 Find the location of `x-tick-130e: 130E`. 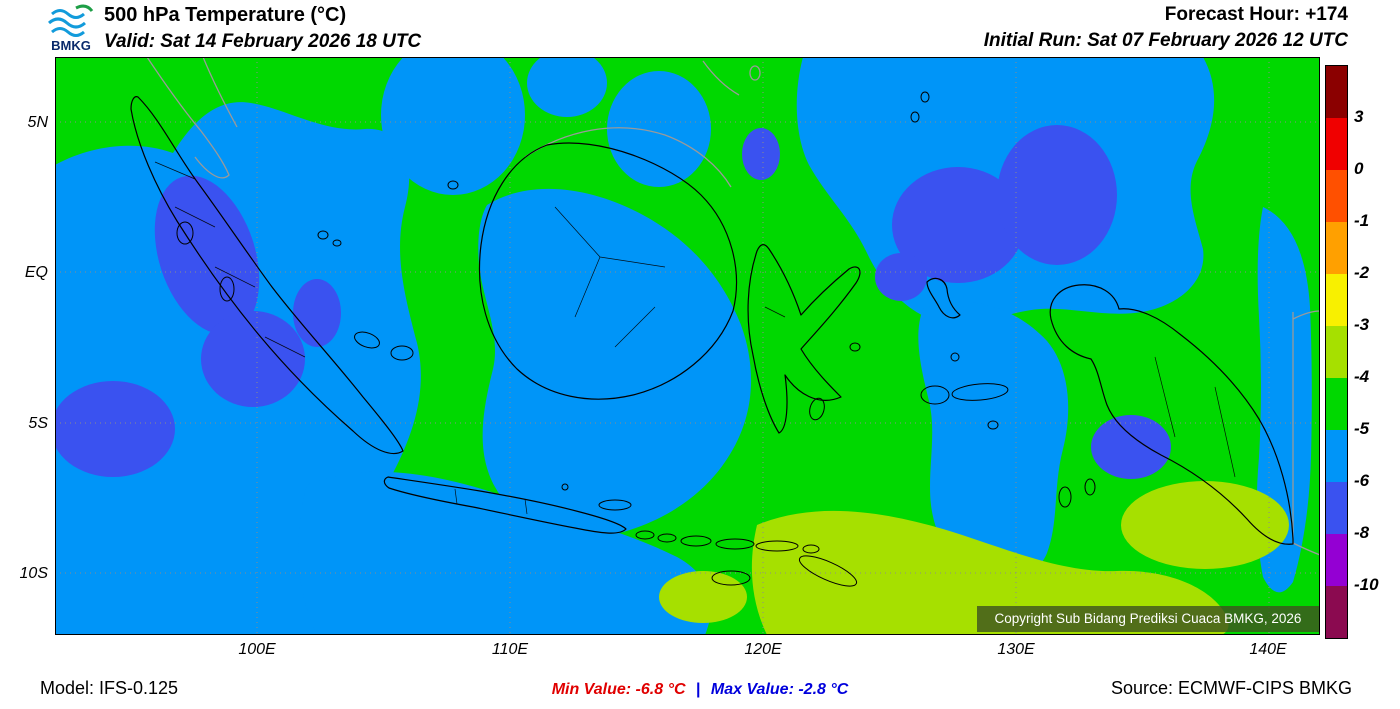

x-tick-130e: 130E is located at coordinates (1016, 649).